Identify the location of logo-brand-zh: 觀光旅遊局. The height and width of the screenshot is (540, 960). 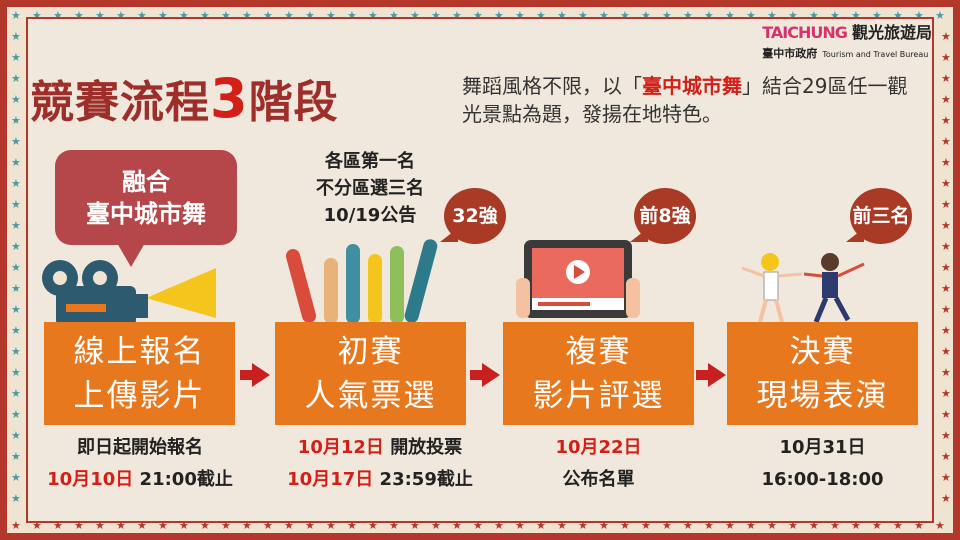
(891, 32).